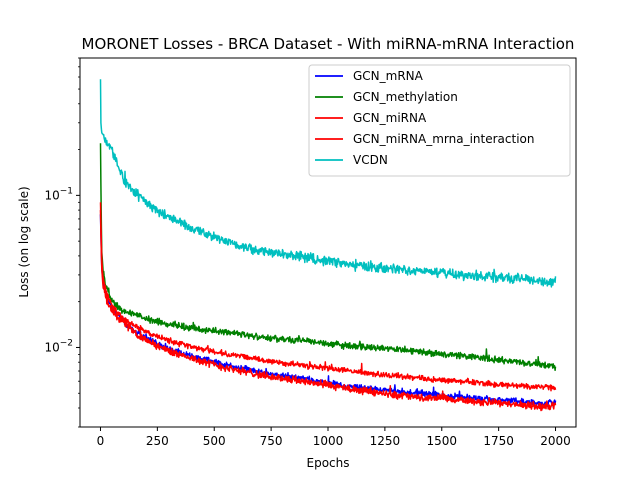 Image resolution: width=640 pixels, height=480 pixels. I want to click on y-tick-label: 10⁻¹, so click(58, 194).